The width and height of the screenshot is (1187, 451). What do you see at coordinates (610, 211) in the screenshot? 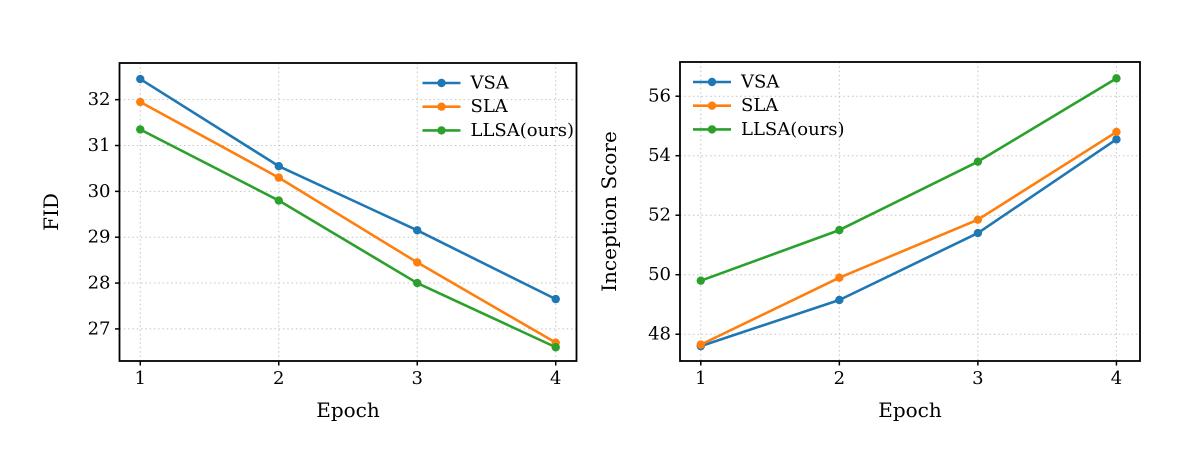
I see `y-axis-label: Inception Score` at bounding box center [610, 211].